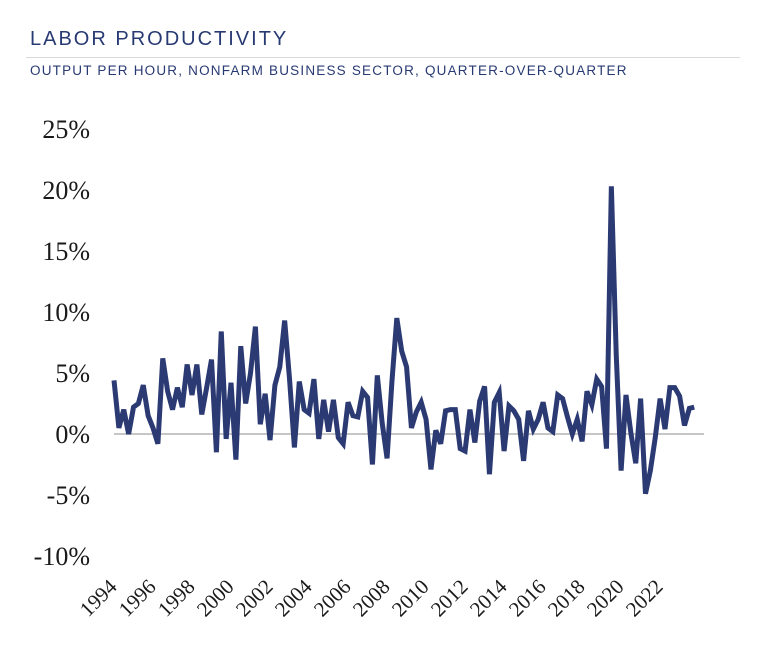 The height and width of the screenshot is (655, 768). I want to click on x-tick-label: 2008, so click(371, 598).